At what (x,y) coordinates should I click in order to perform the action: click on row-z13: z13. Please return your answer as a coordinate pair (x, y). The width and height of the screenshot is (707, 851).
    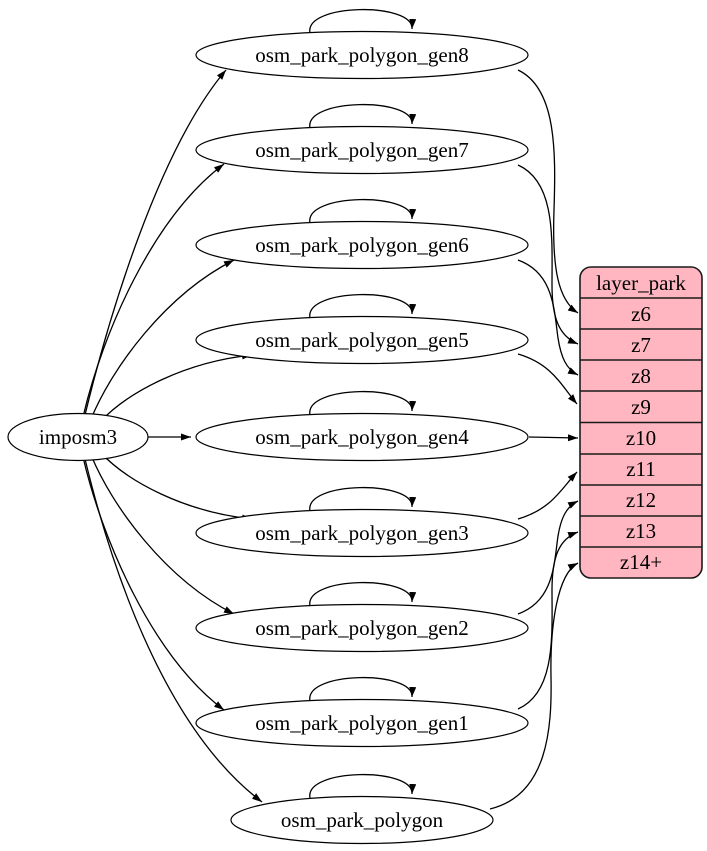
    Looking at the image, I should click on (641, 531).